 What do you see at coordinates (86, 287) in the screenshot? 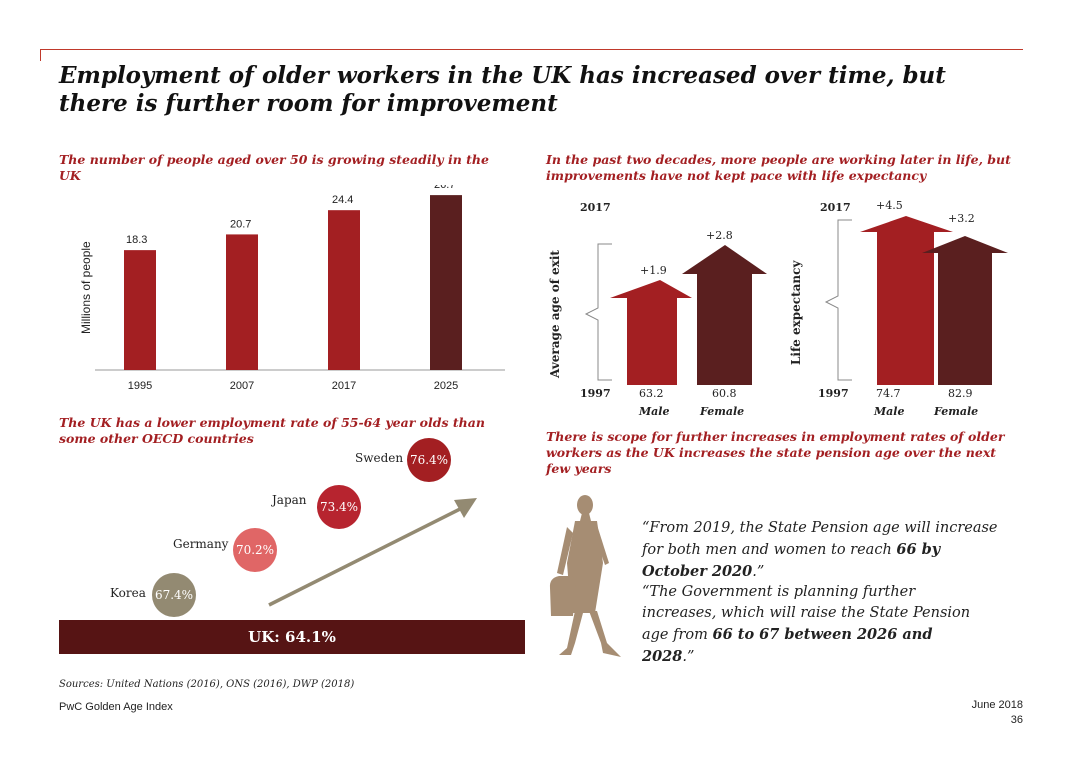
I see `bar-chart-ylabel: Millions of people` at bounding box center [86, 287].